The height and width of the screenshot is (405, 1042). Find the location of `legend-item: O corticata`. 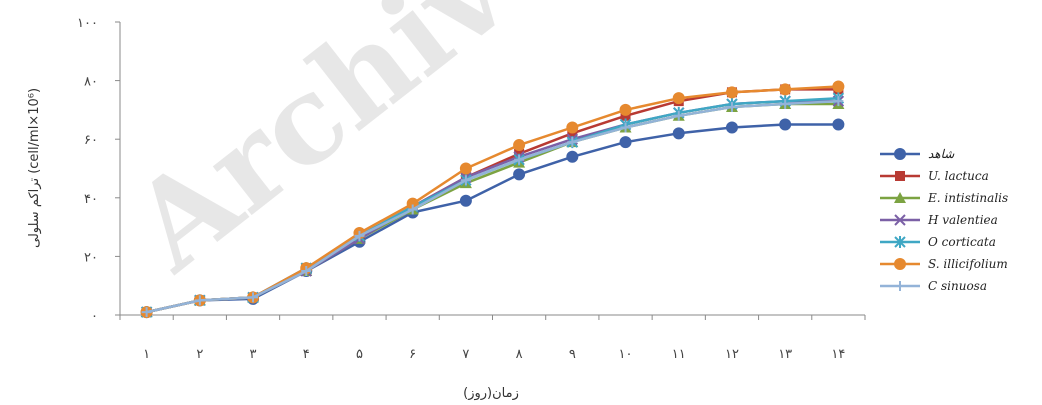

legend-item: O corticata is located at coordinates (938, 242).